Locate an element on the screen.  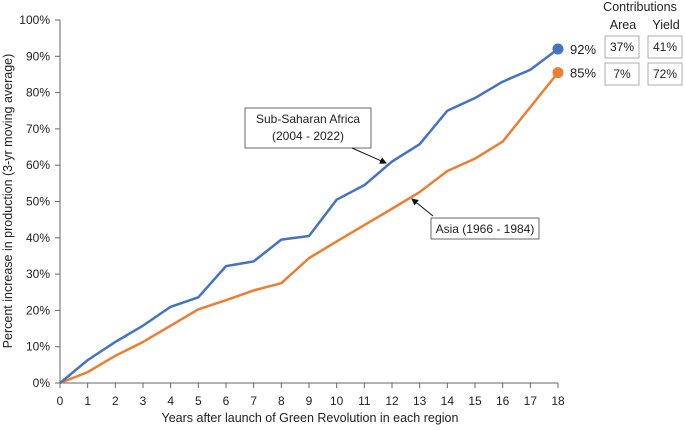
asia-annotation-arrow is located at coordinates (422, 207).